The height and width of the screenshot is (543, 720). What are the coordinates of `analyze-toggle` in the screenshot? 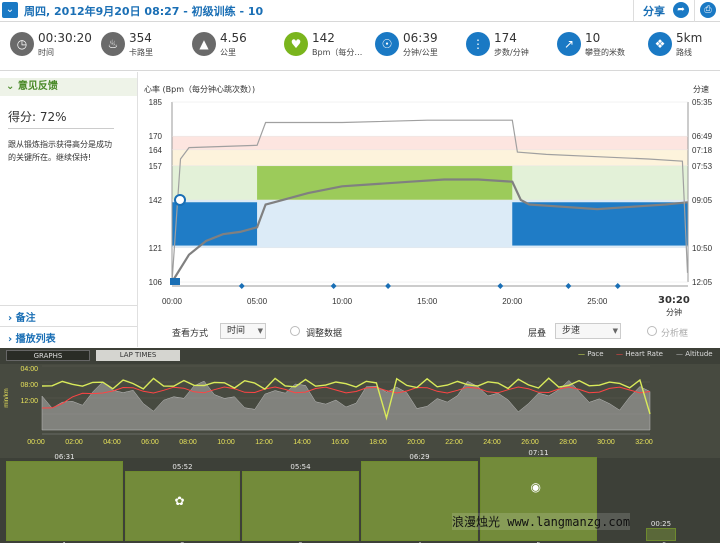 It's located at (652, 331).